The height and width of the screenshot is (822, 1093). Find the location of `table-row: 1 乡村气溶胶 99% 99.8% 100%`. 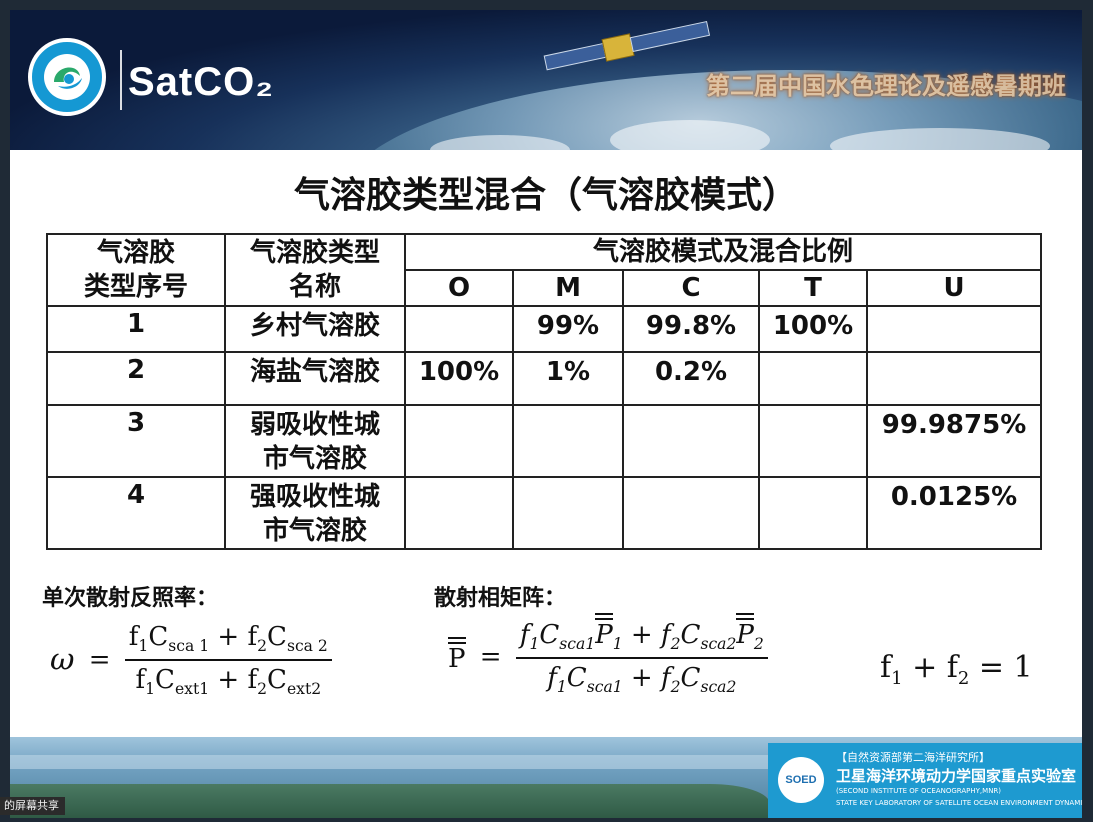

table-row: 1 乡村气溶胶 99% 99.8% 100% is located at coordinates (544, 329).